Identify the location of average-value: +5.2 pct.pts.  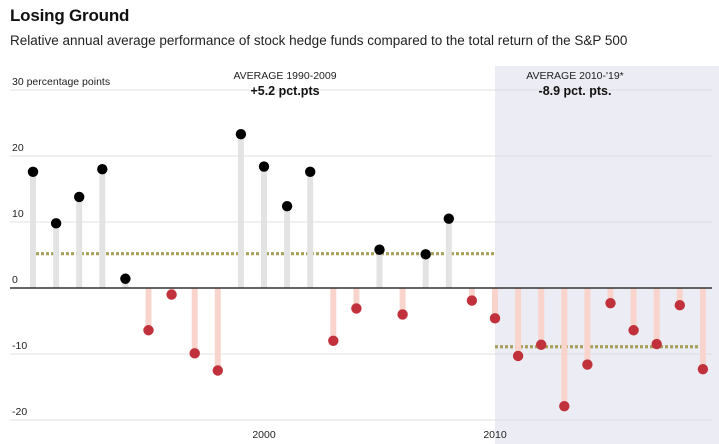
(284, 91).